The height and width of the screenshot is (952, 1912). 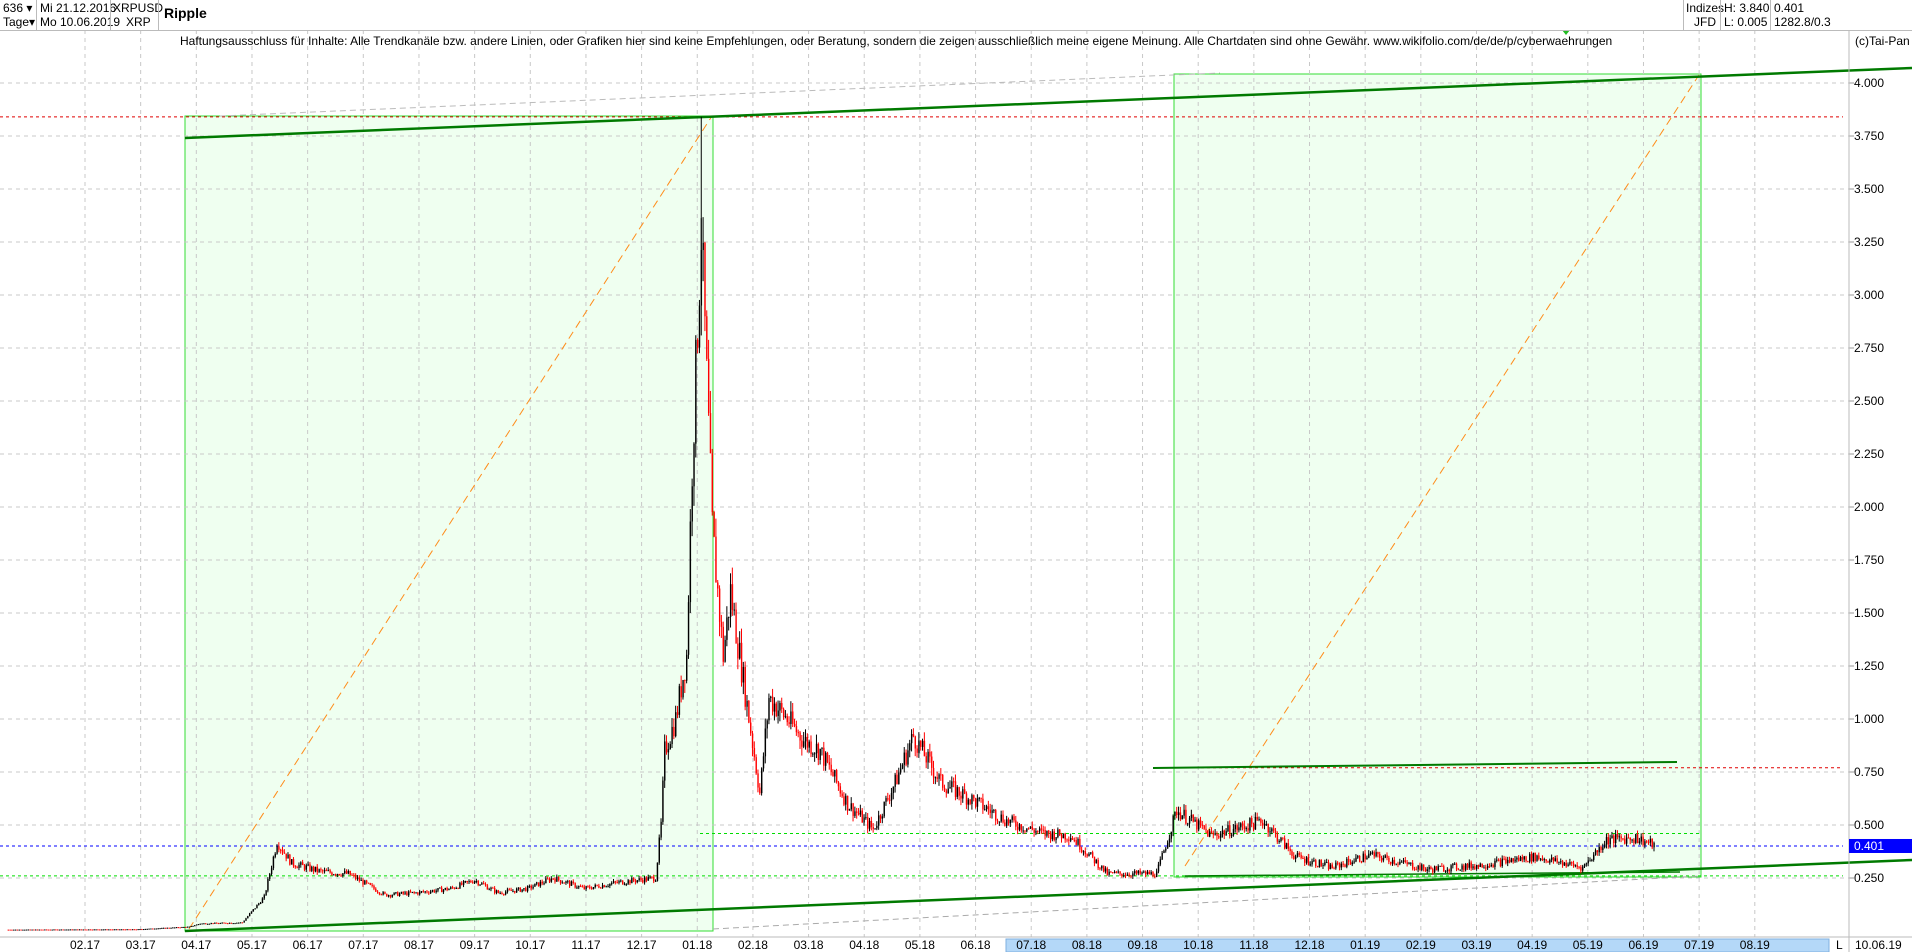 What do you see at coordinates (13, 8) in the screenshot?
I see `bars-count-value: 636` at bounding box center [13, 8].